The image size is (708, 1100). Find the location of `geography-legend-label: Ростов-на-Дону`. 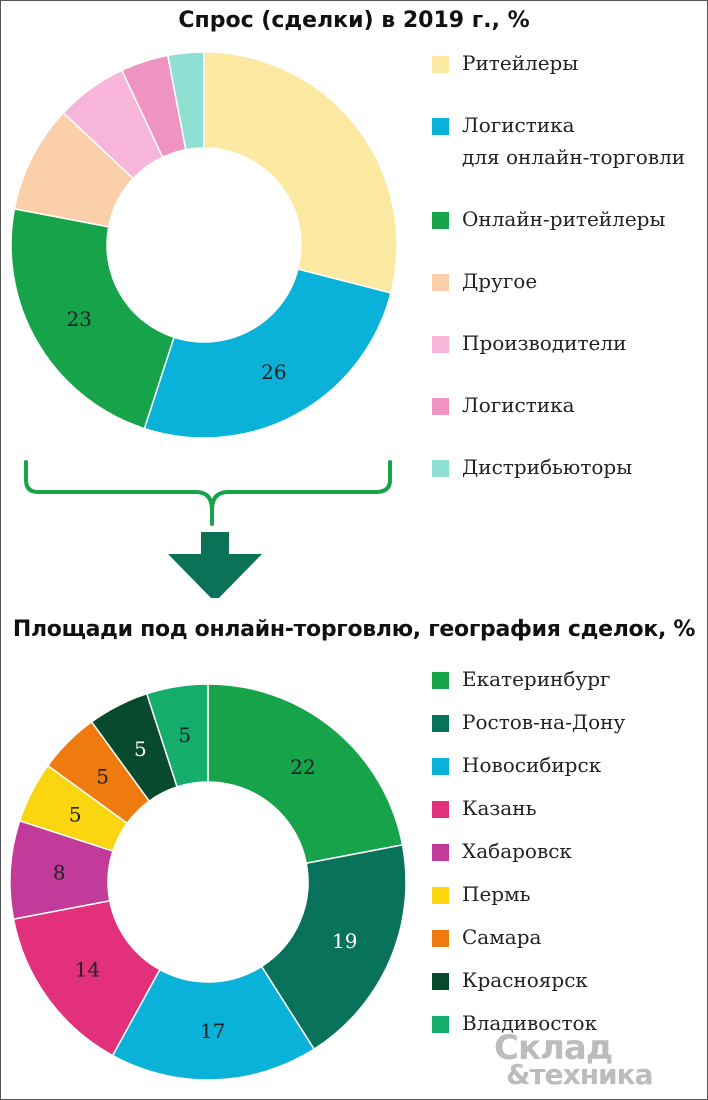

geography-legend-label: Ростов-на-Дону is located at coordinates (543, 722).